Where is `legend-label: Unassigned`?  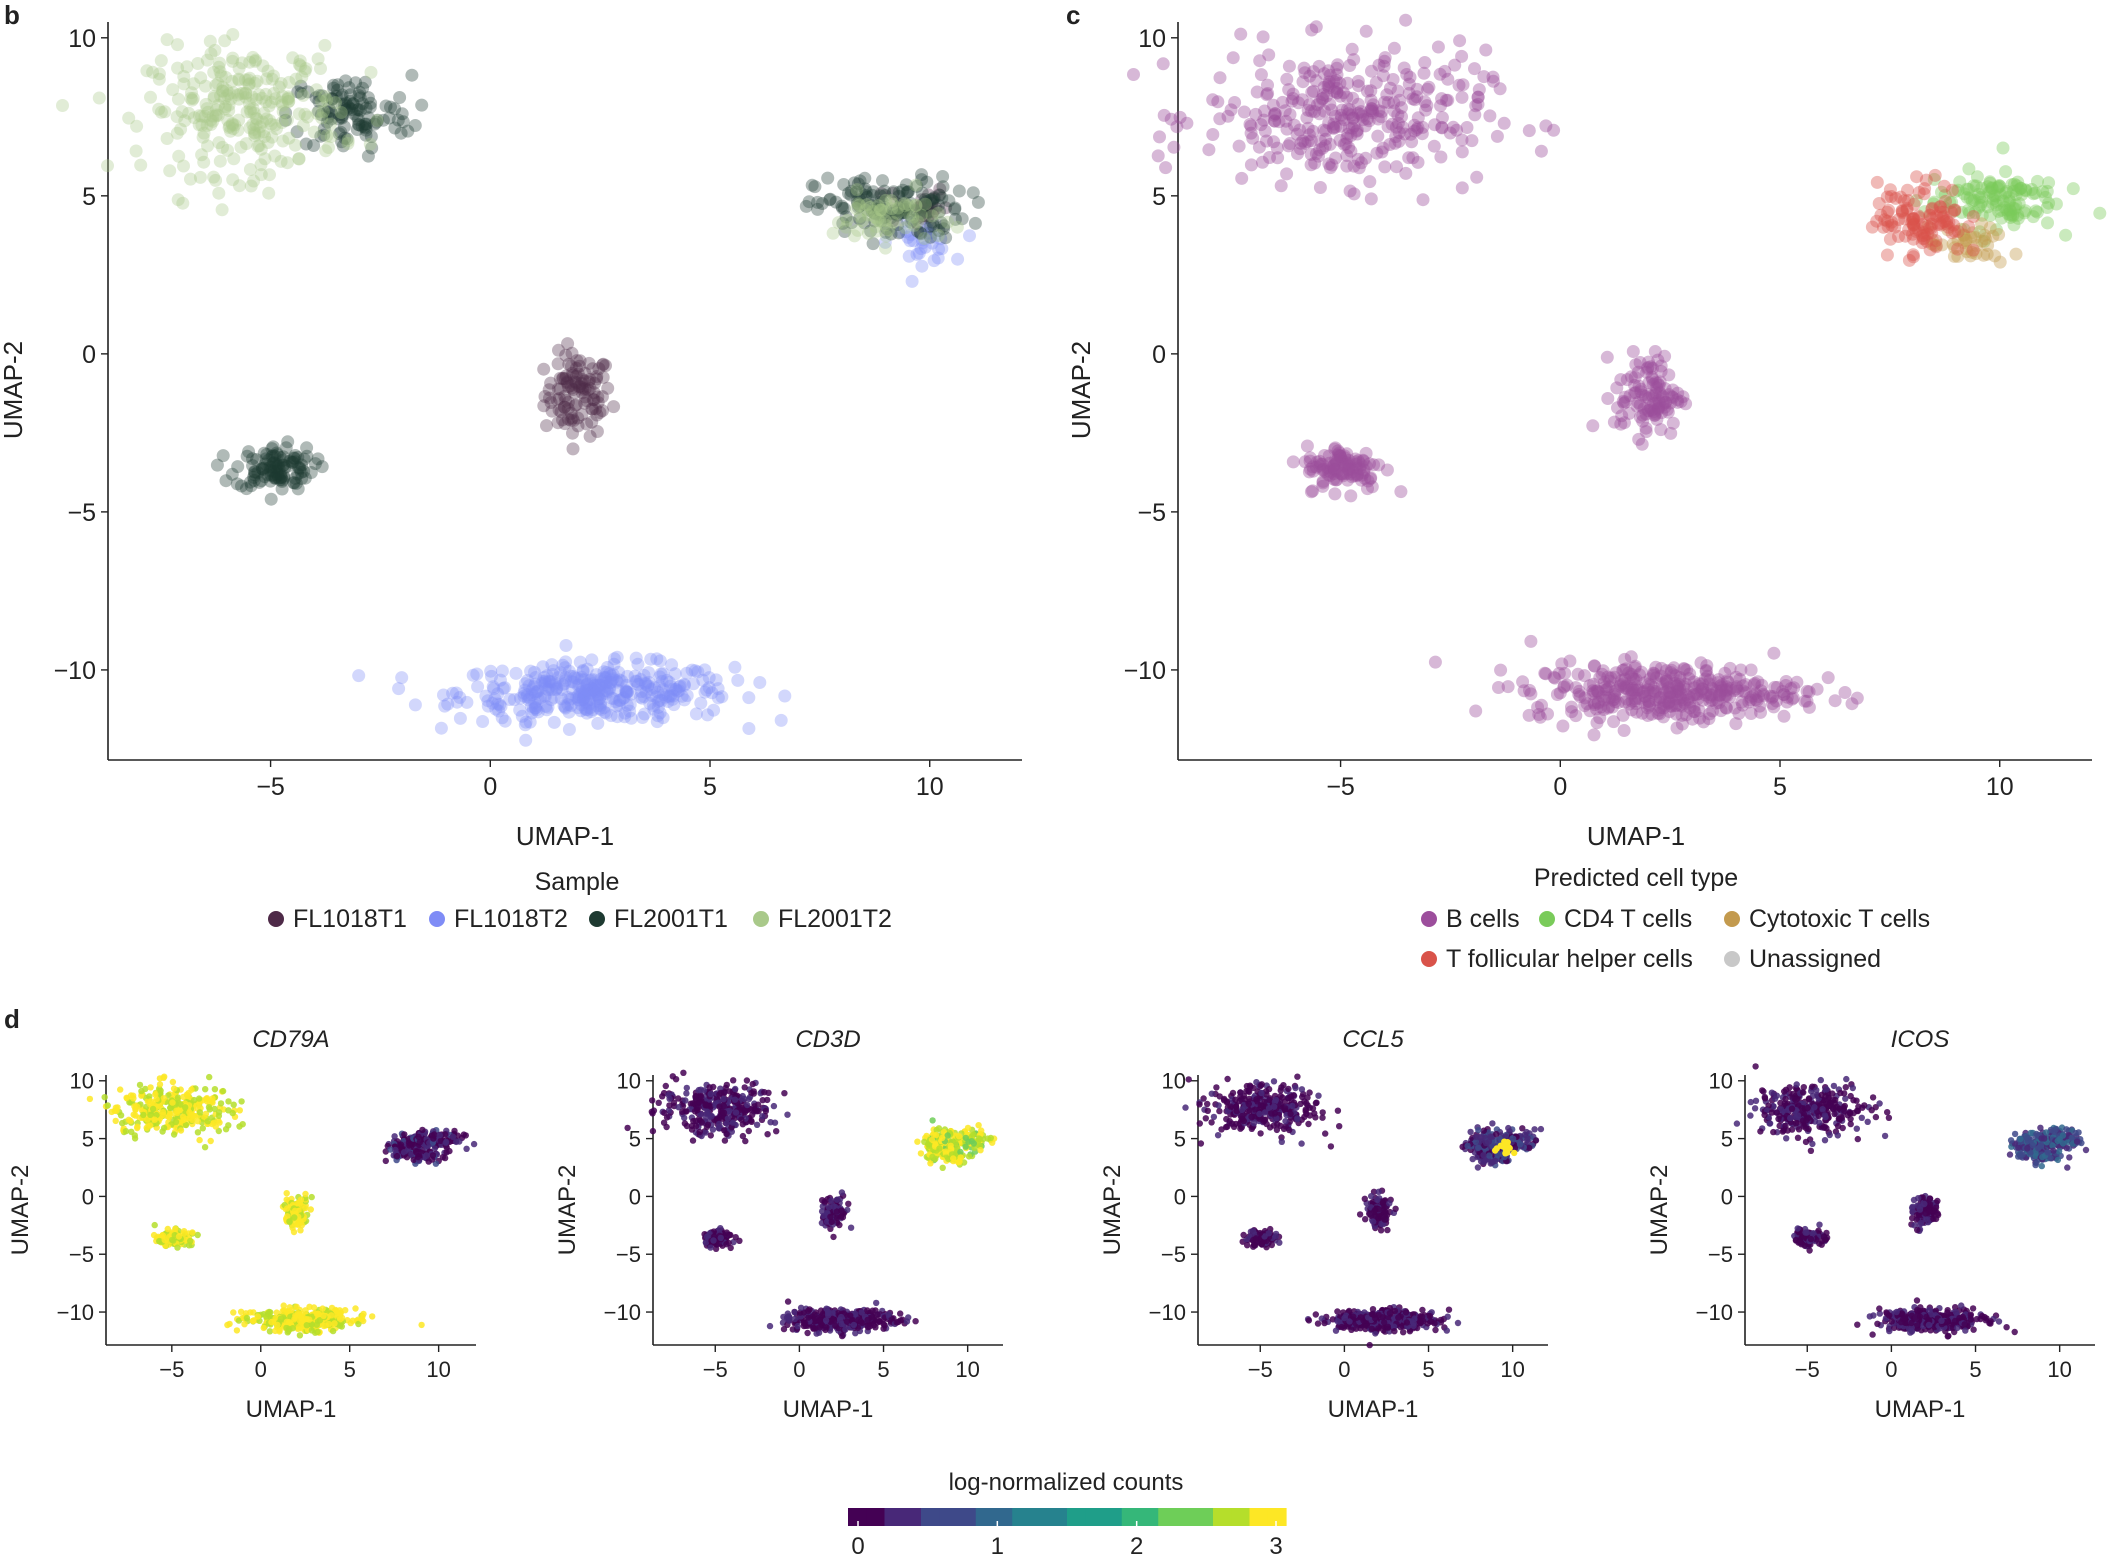
legend-label: Unassigned is located at coordinates (1815, 959).